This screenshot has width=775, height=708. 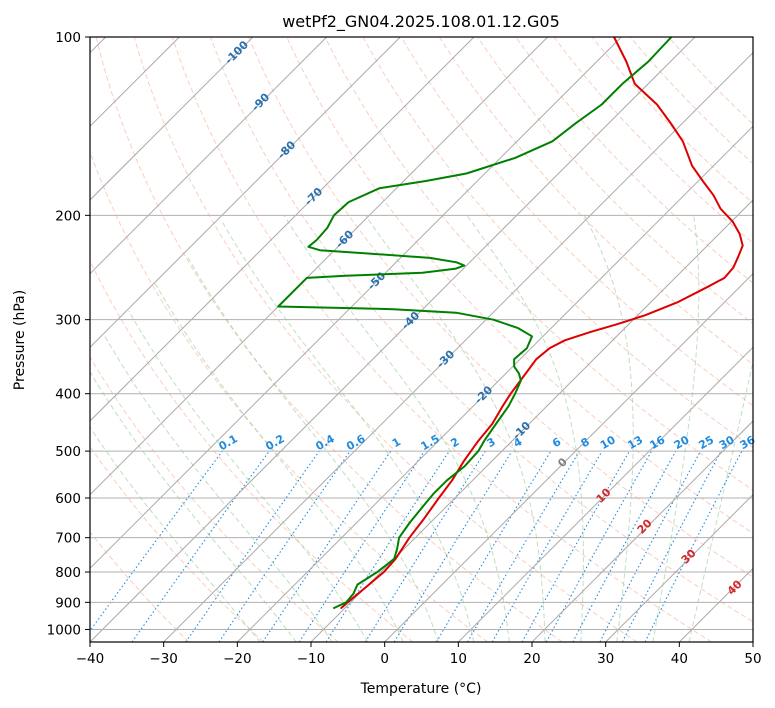 I want to click on x-tick-label: 0, so click(x=384, y=659).